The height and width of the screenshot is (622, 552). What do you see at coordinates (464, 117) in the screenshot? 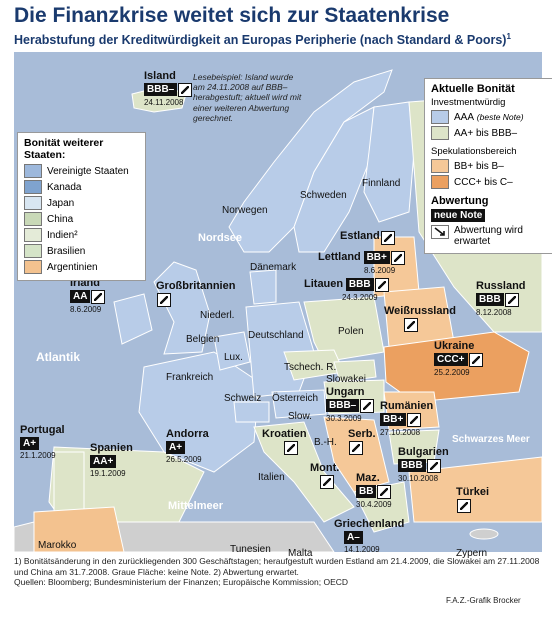
I see `legend-label: AAA` at bounding box center [464, 117].